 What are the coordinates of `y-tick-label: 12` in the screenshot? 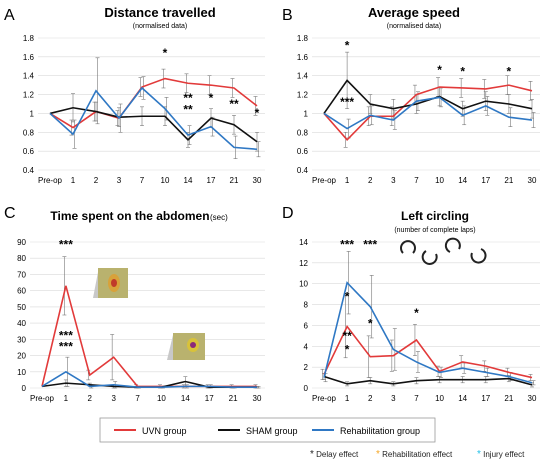 It's located at (303, 263).